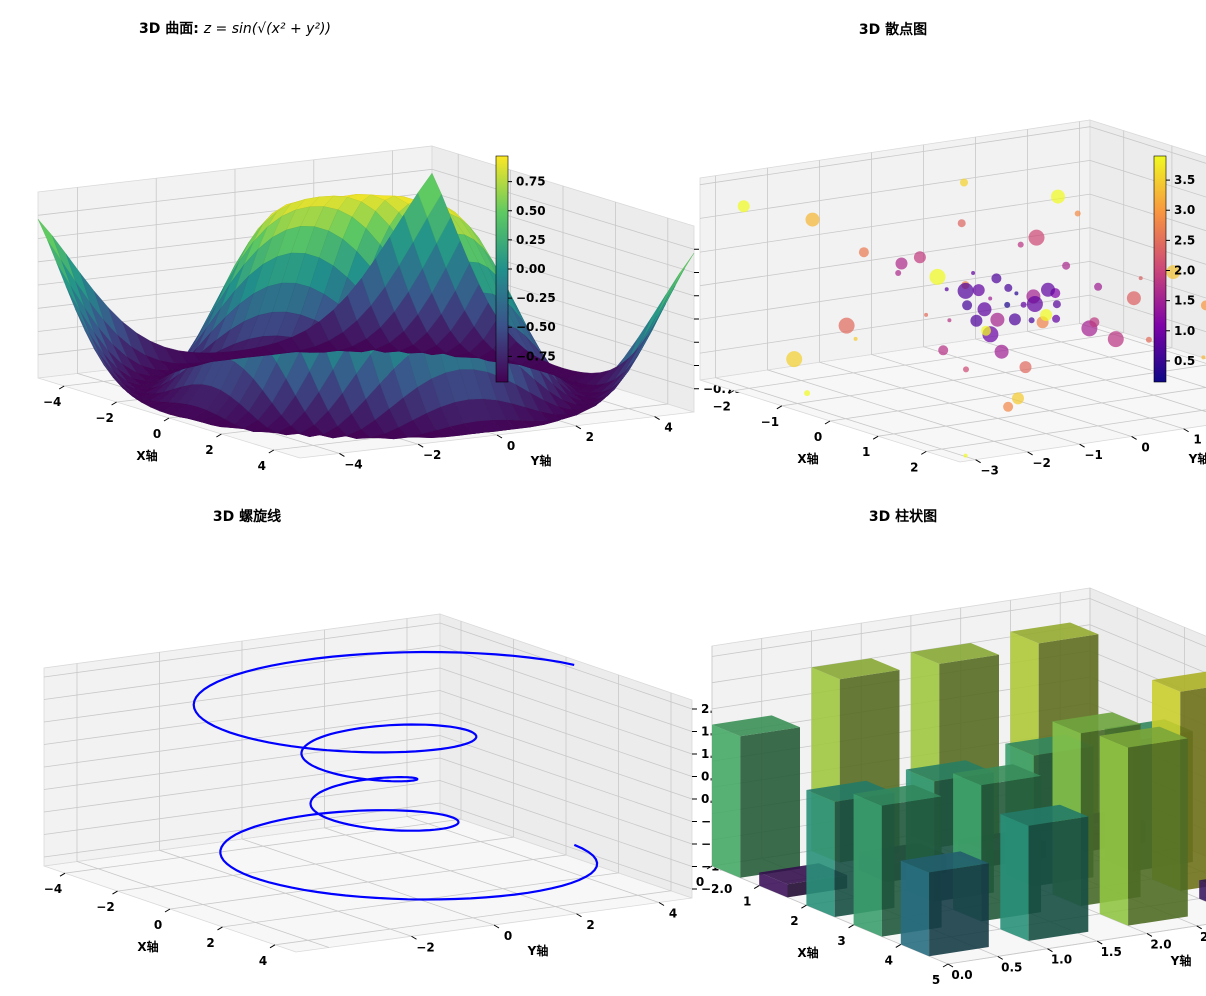  What do you see at coordinates (668, 428) in the screenshot?
I see `y-tick-label: 4` at bounding box center [668, 428].